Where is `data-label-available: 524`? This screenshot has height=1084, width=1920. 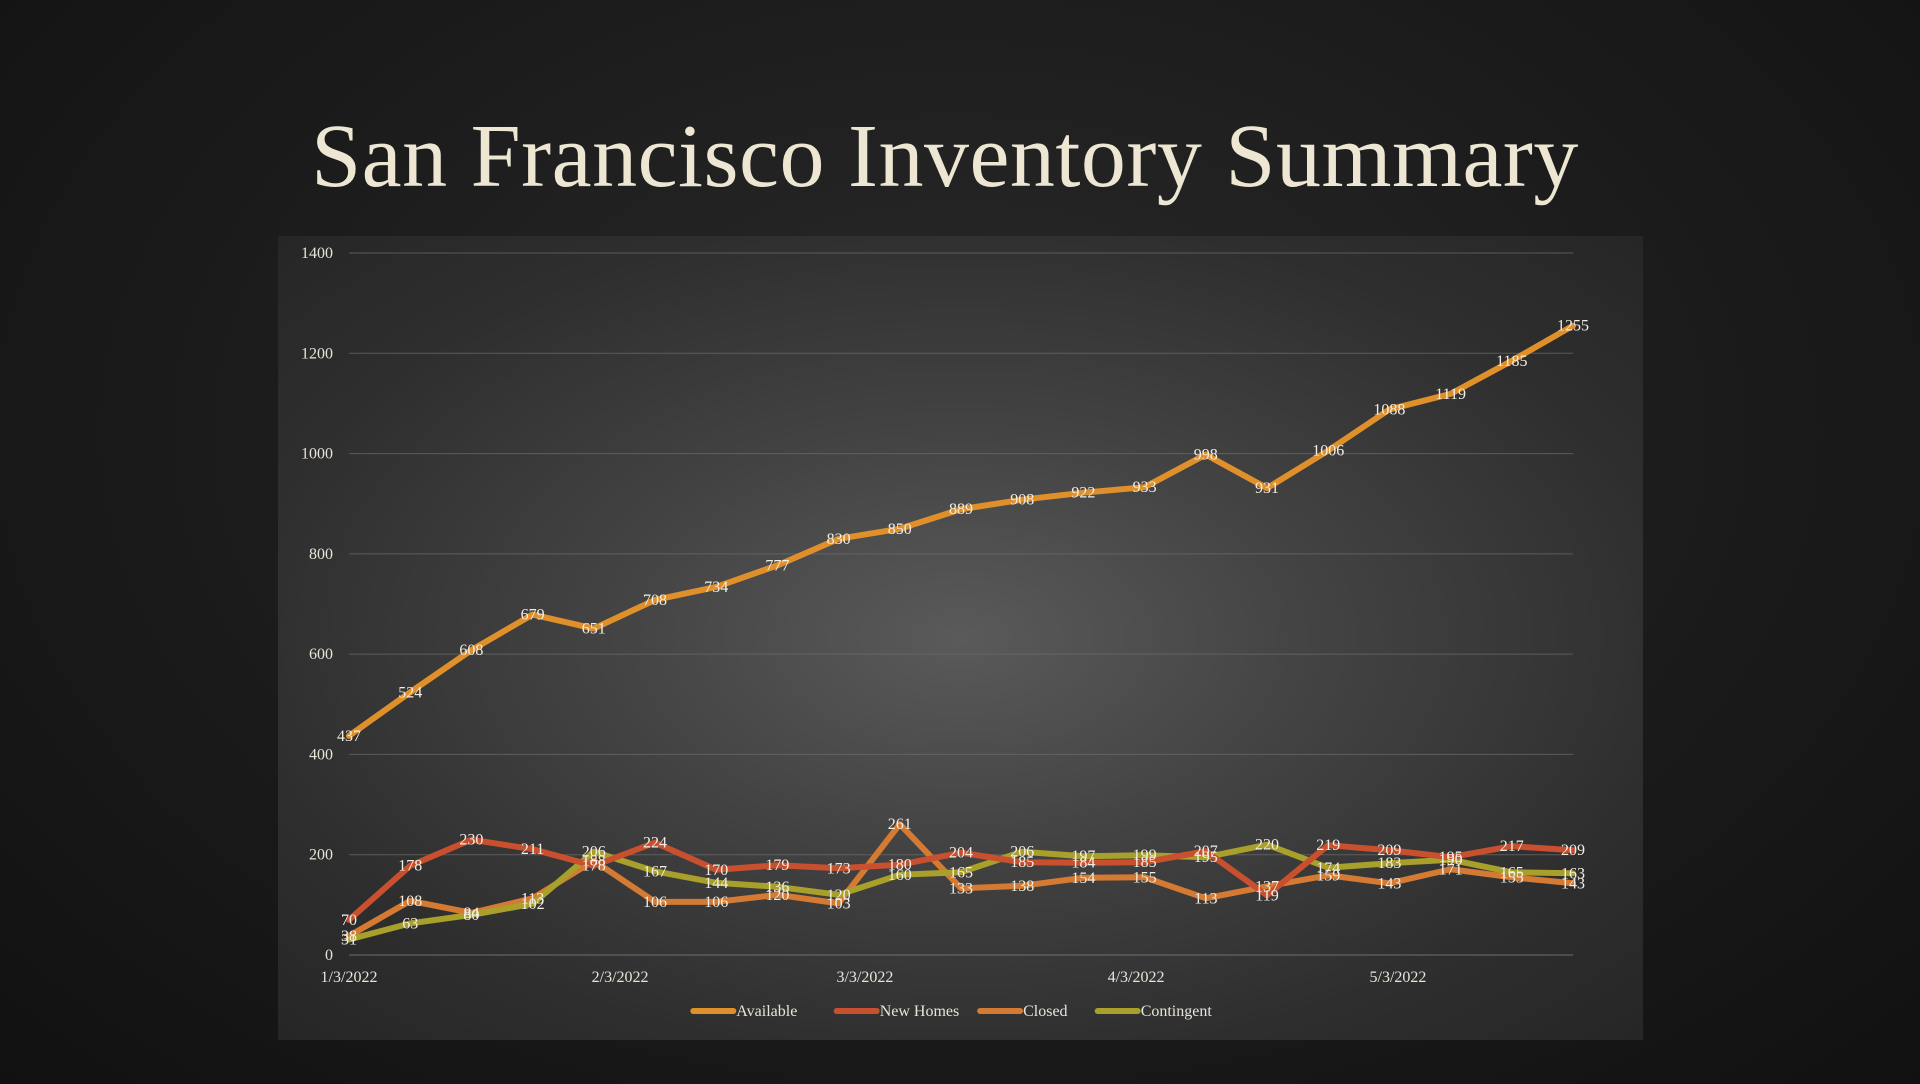
data-label-available: 524 is located at coordinates (410, 692).